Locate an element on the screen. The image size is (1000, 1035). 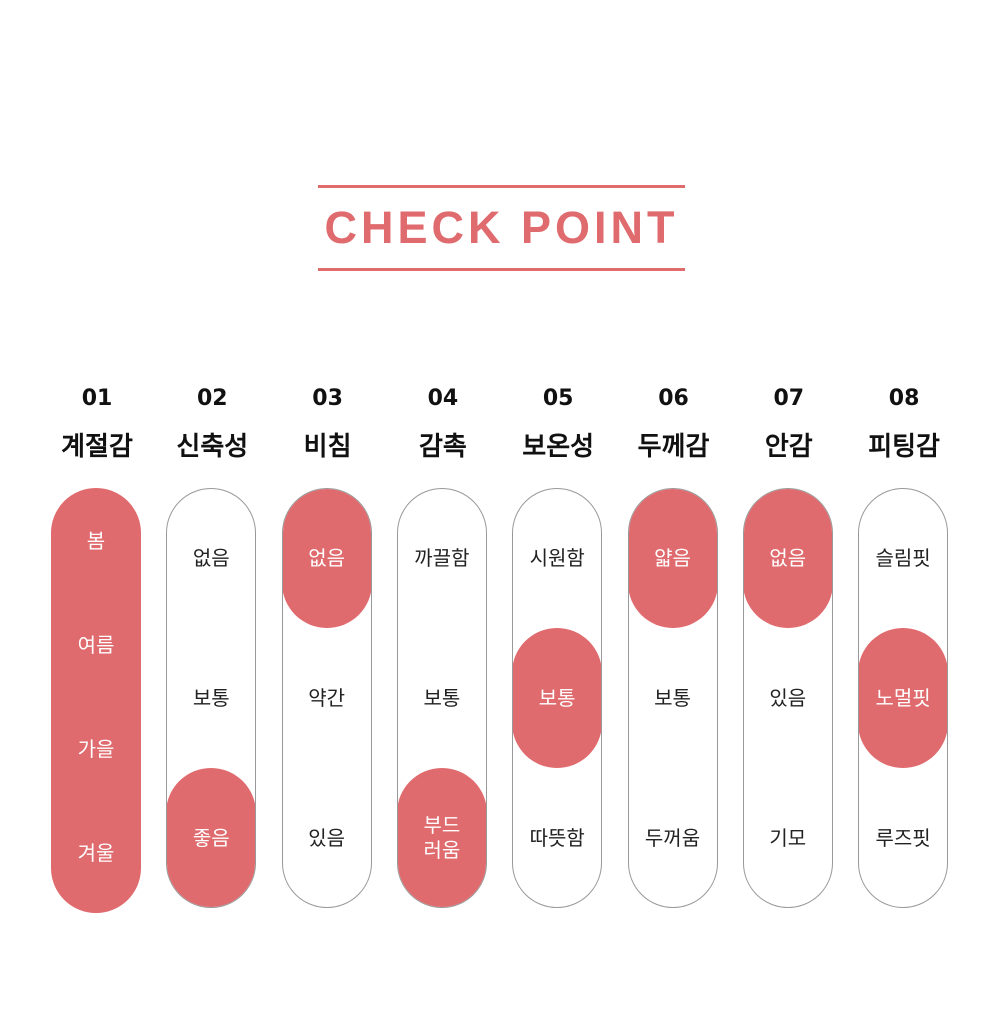
option: 루즈핏 is located at coordinates (903, 837).